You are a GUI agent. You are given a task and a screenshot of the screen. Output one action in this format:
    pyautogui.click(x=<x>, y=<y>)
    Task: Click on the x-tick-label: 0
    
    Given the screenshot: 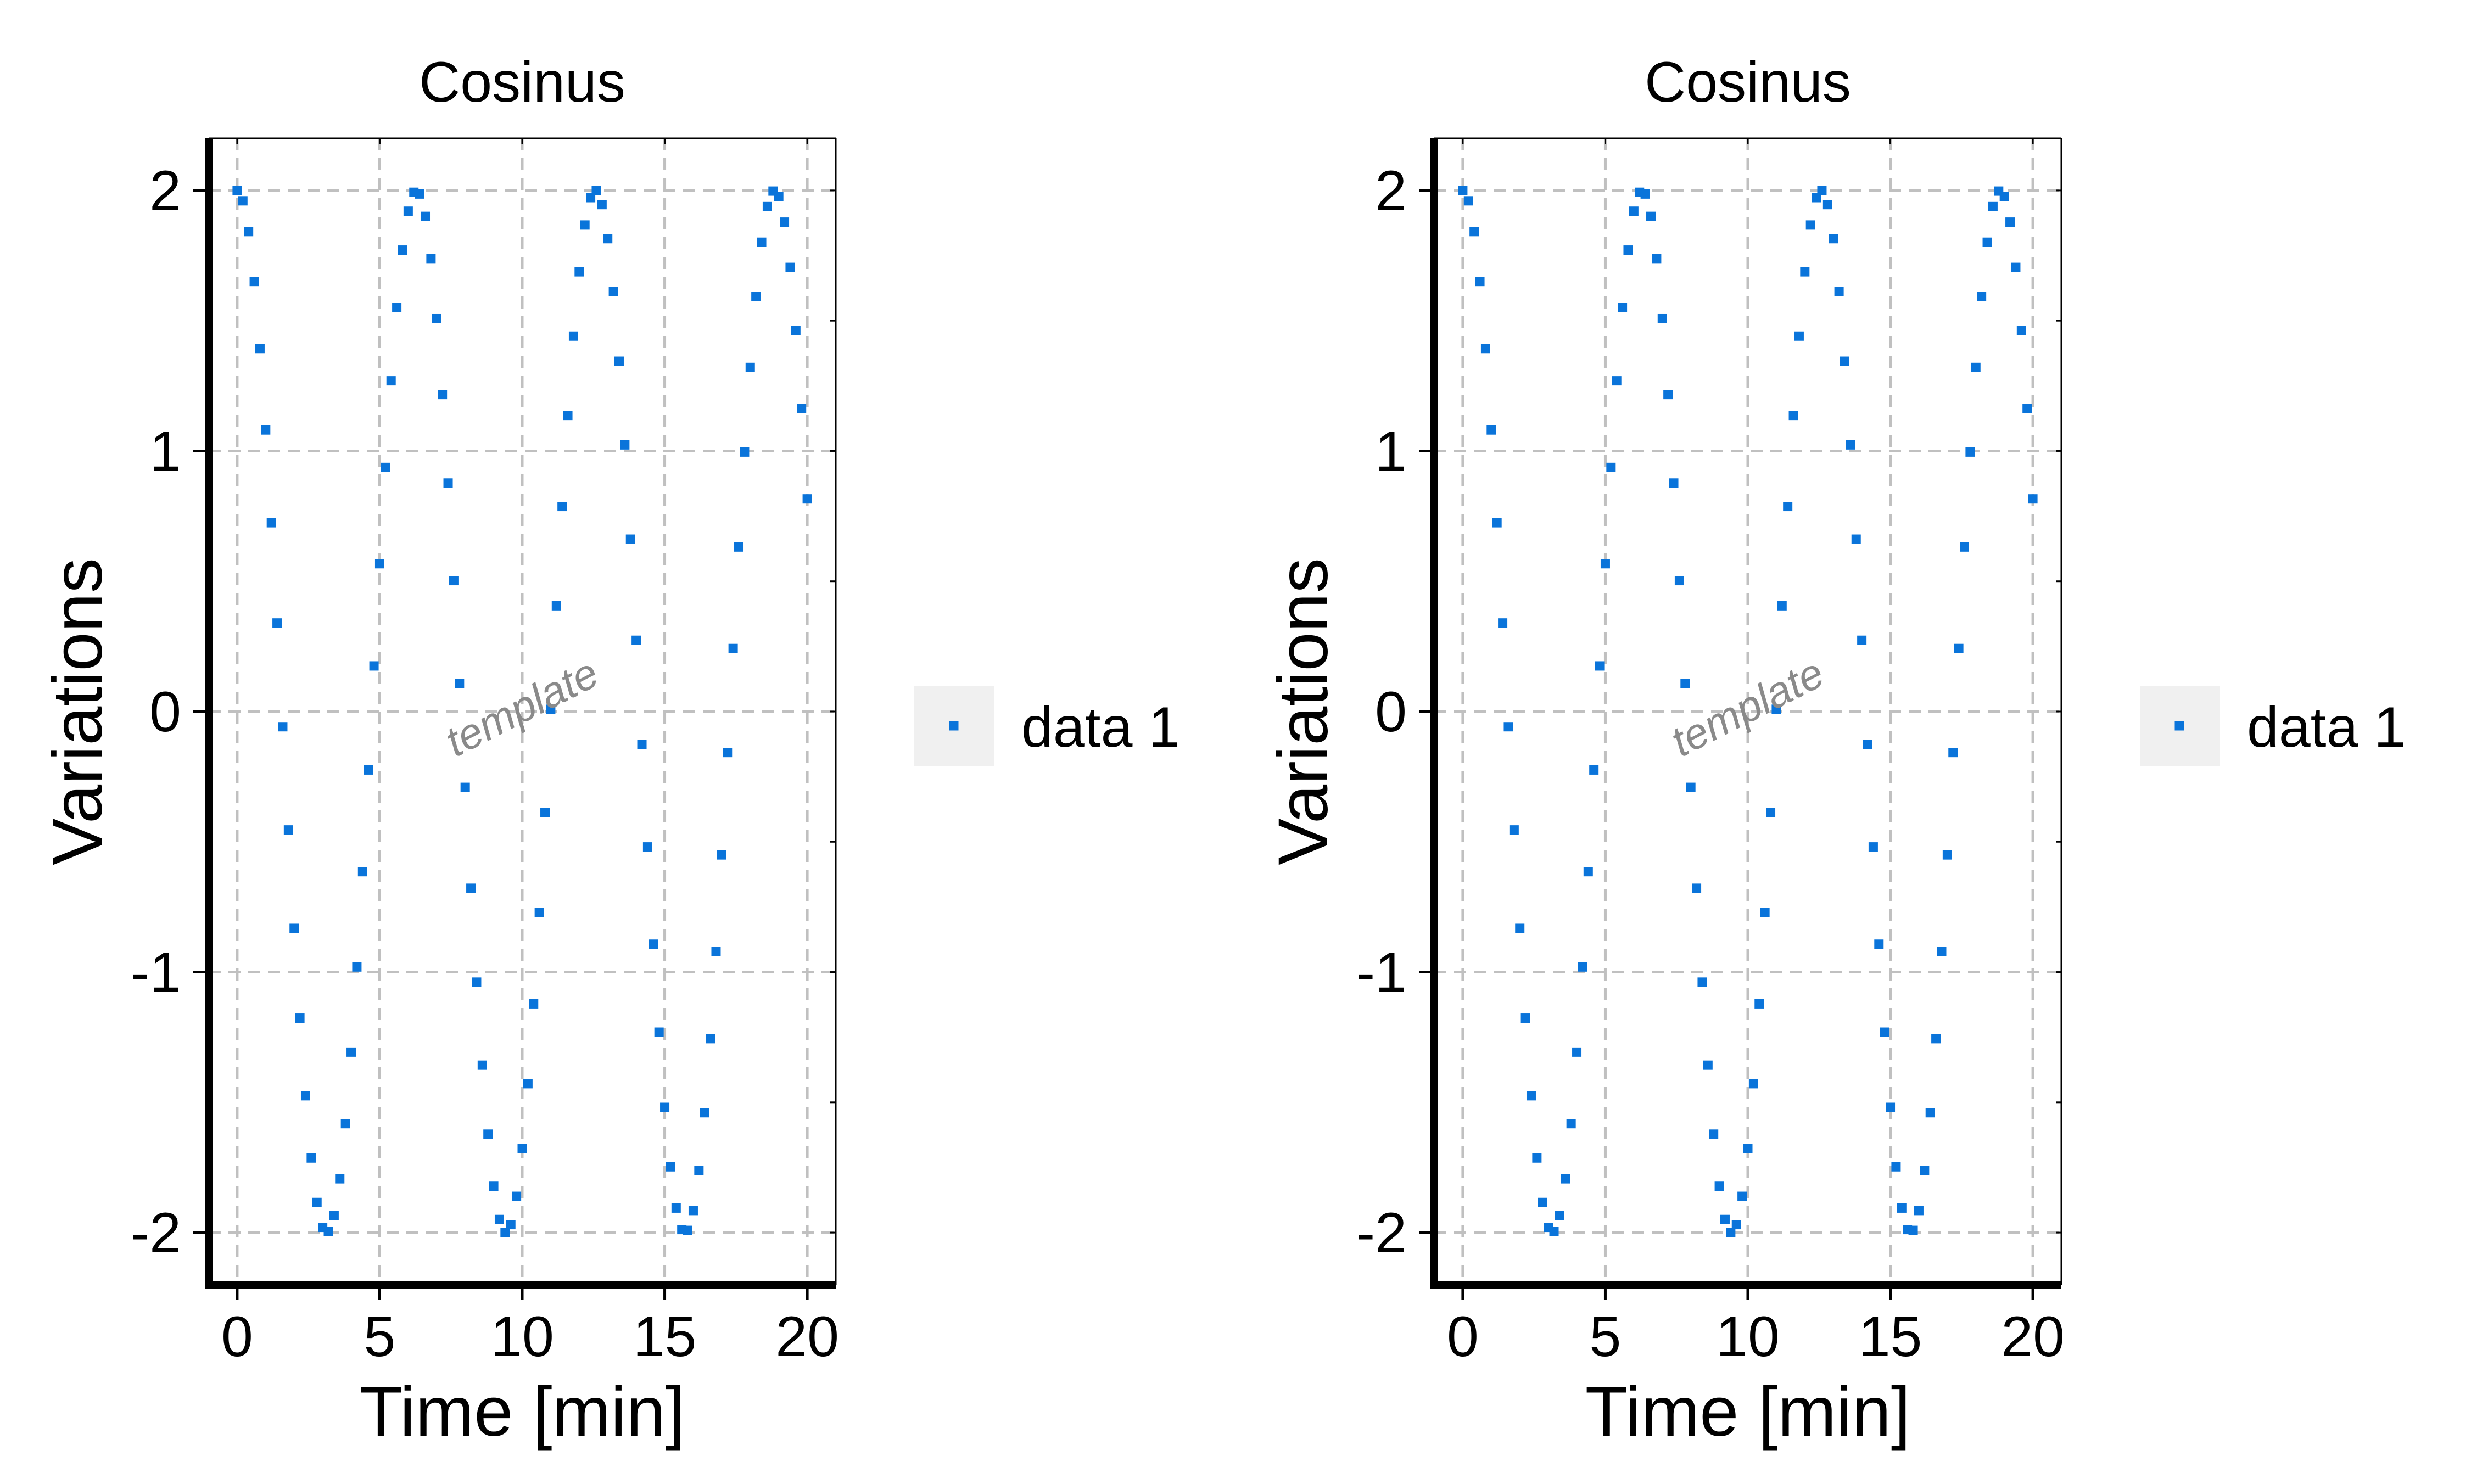 What is the action you would take?
    pyautogui.click(x=1463, y=1337)
    